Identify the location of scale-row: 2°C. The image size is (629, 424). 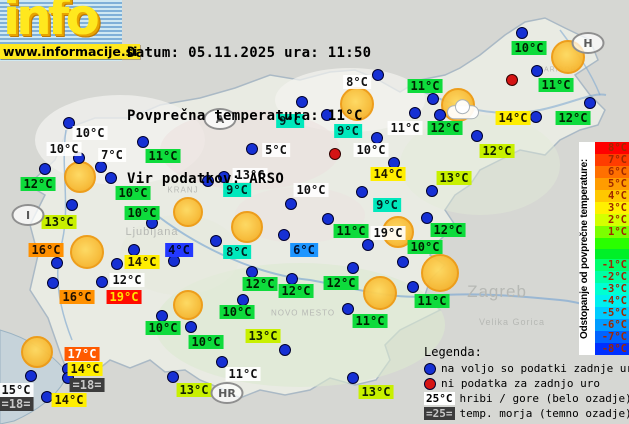
(612, 220).